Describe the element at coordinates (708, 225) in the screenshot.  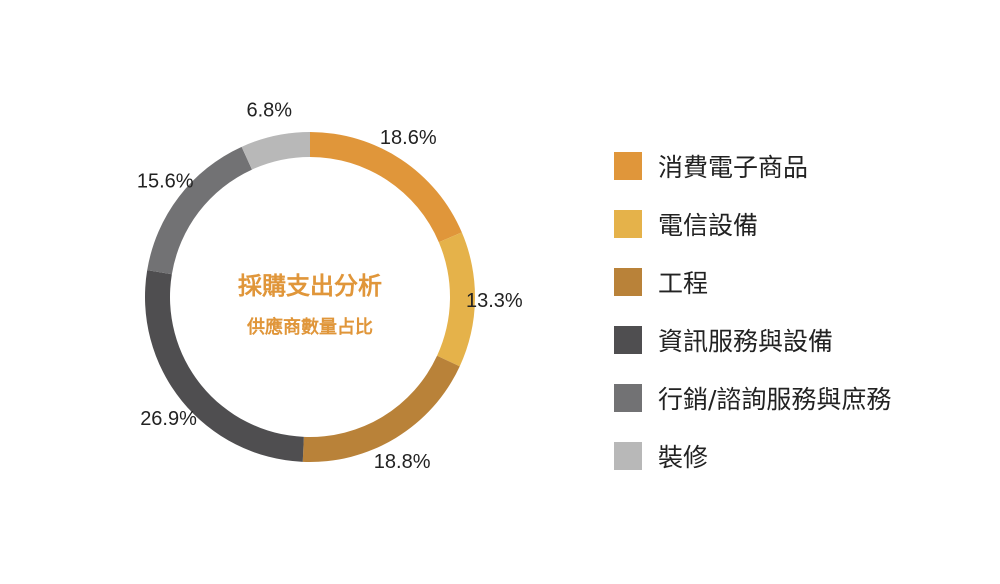
I see `legend-label: 電信設備` at that location.